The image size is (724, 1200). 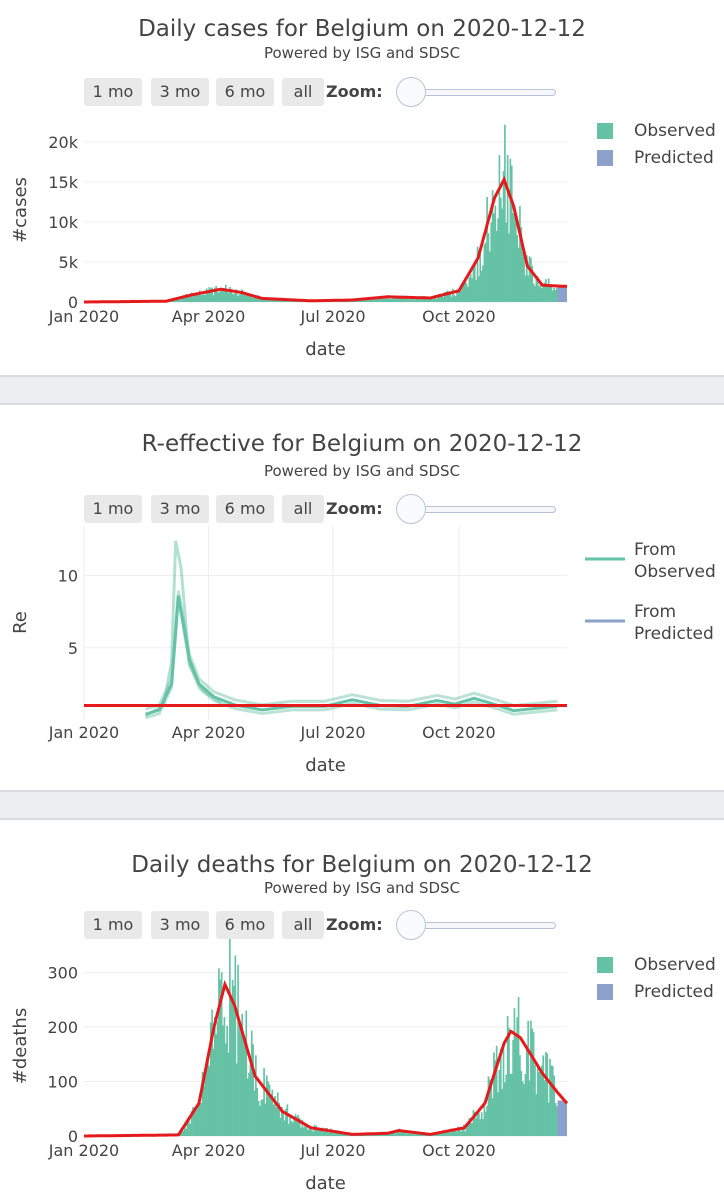 What do you see at coordinates (674, 623) in the screenshot?
I see `legend-predicted-label: From Predicted` at bounding box center [674, 623].